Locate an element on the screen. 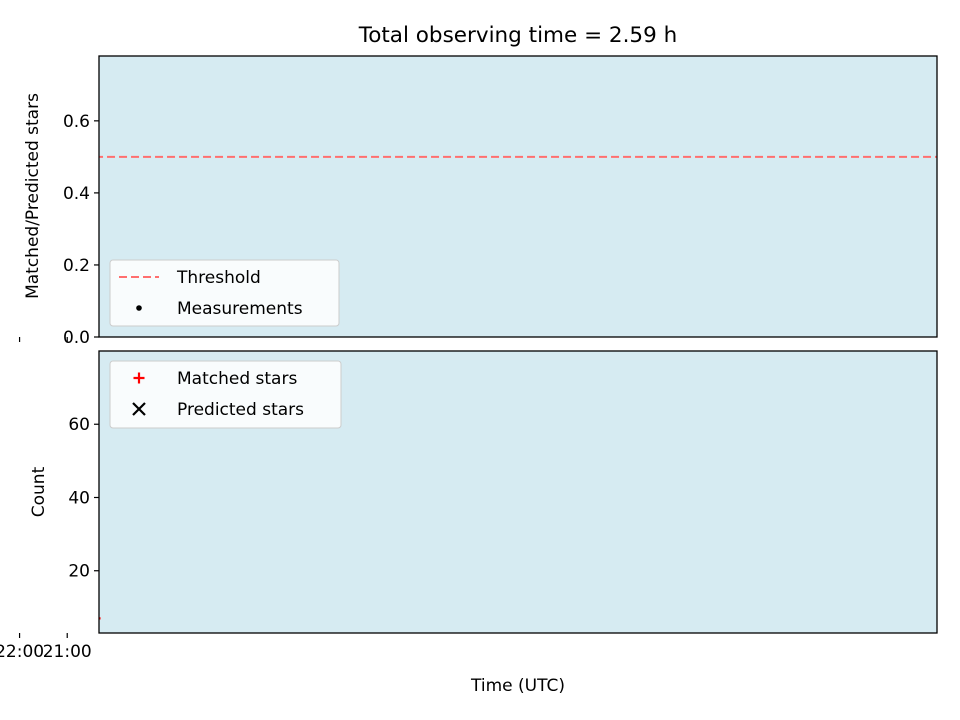 This screenshot has width=960, height=720. top-y-tick-label: 0.4 is located at coordinates (76, 194).